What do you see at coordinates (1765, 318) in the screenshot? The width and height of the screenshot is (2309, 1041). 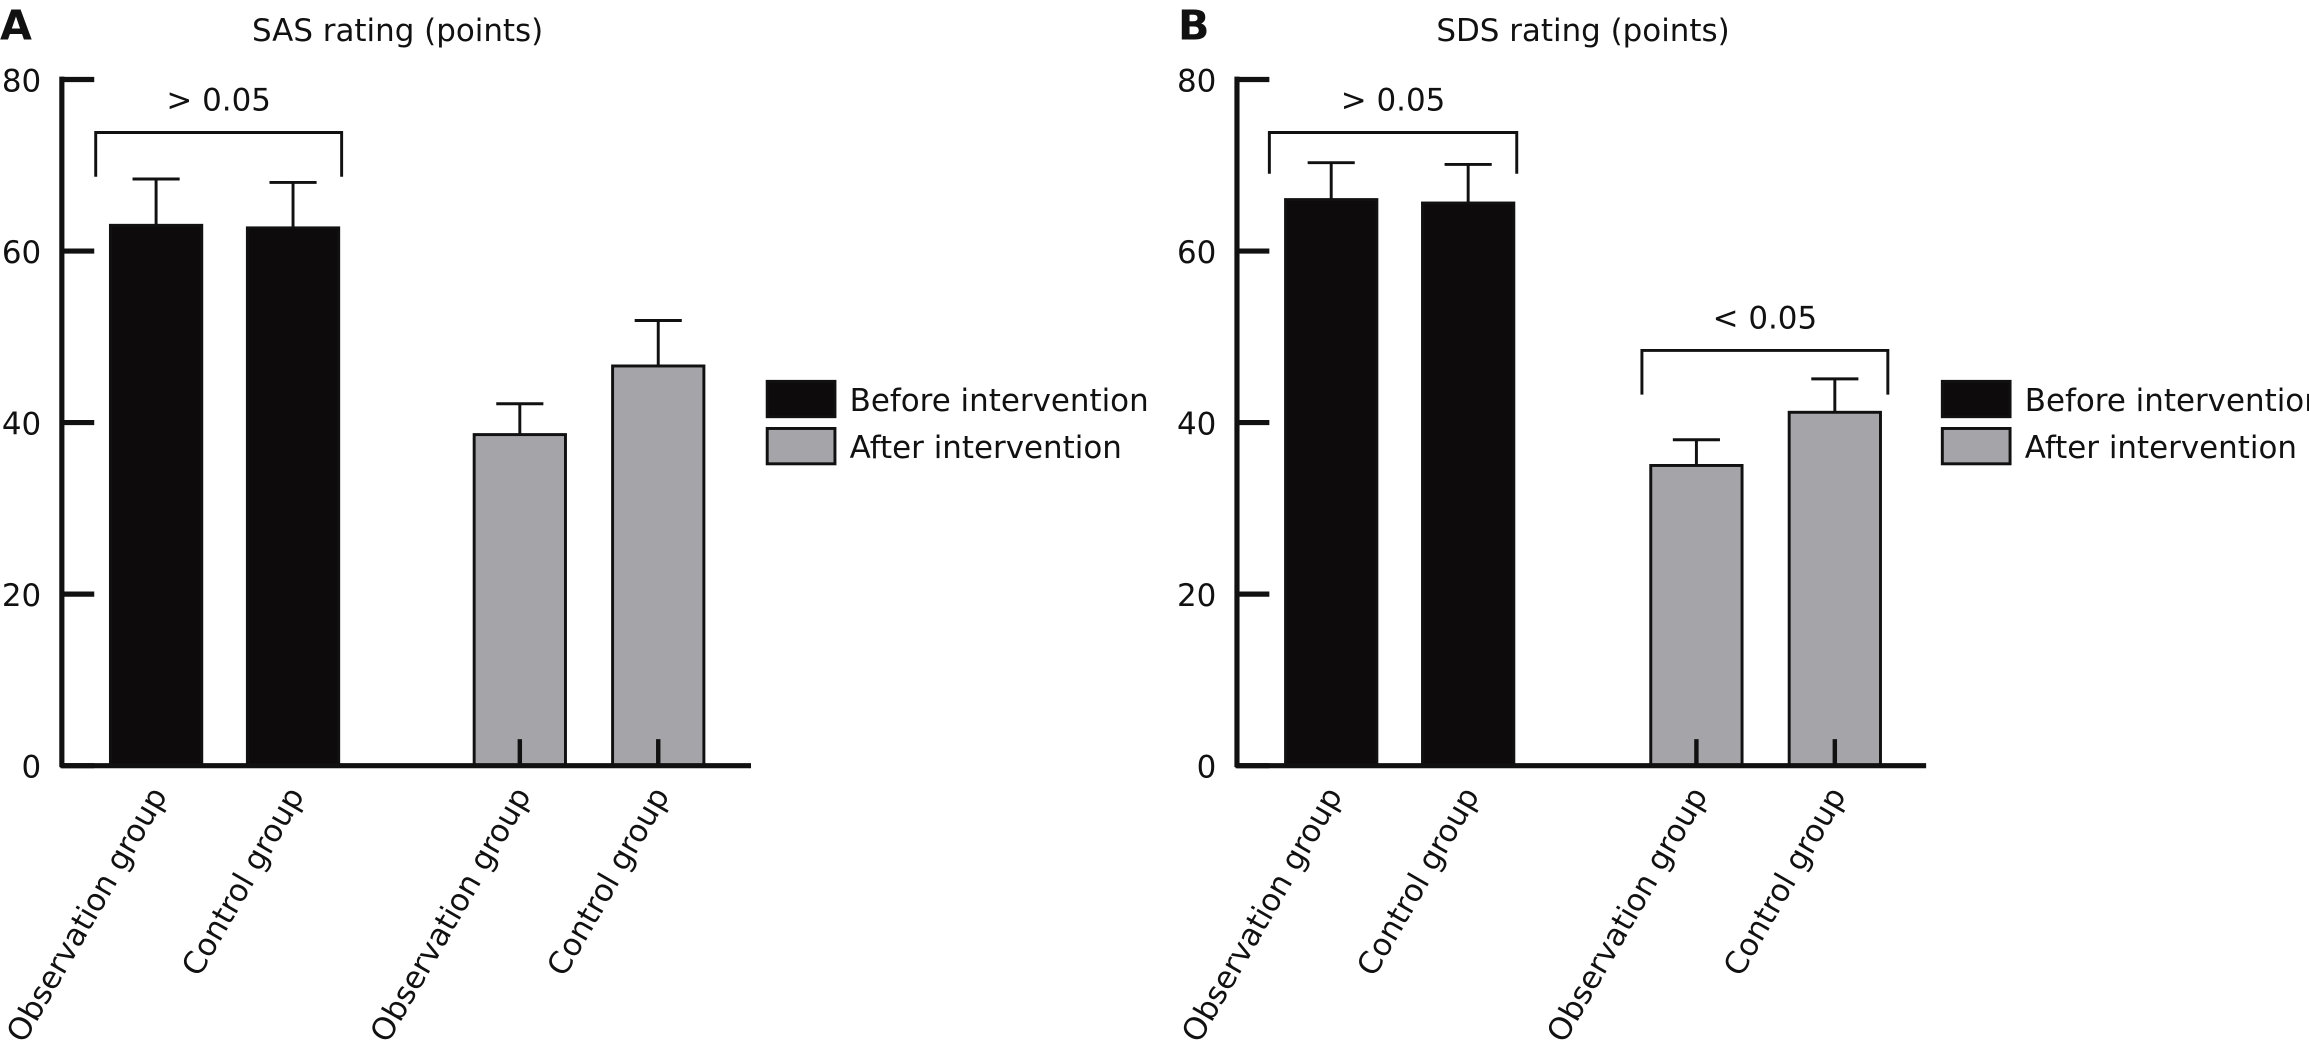 I see `p-value-label: < 0.05` at bounding box center [1765, 318].